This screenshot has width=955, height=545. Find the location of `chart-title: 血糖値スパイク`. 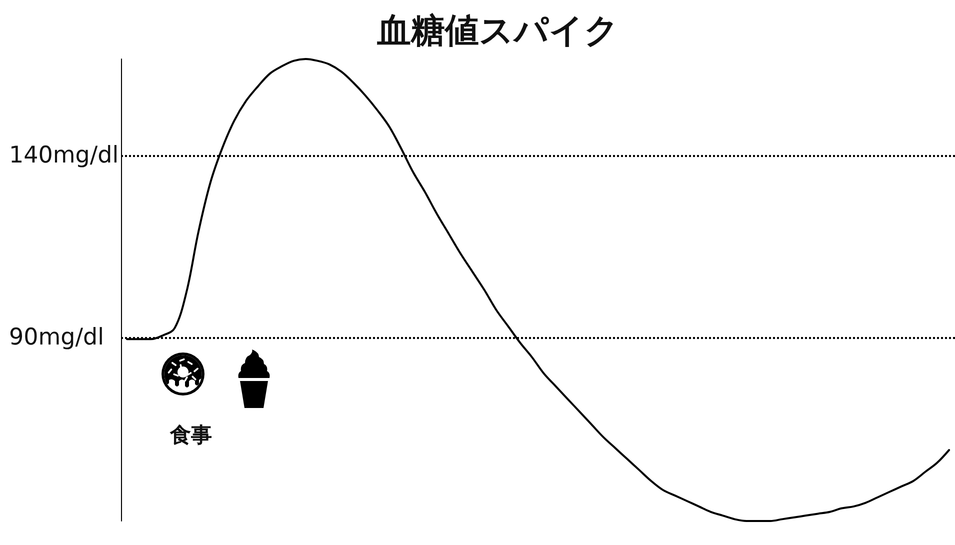

chart-title: 血糖値スパイク is located at coordinates (497, 31).